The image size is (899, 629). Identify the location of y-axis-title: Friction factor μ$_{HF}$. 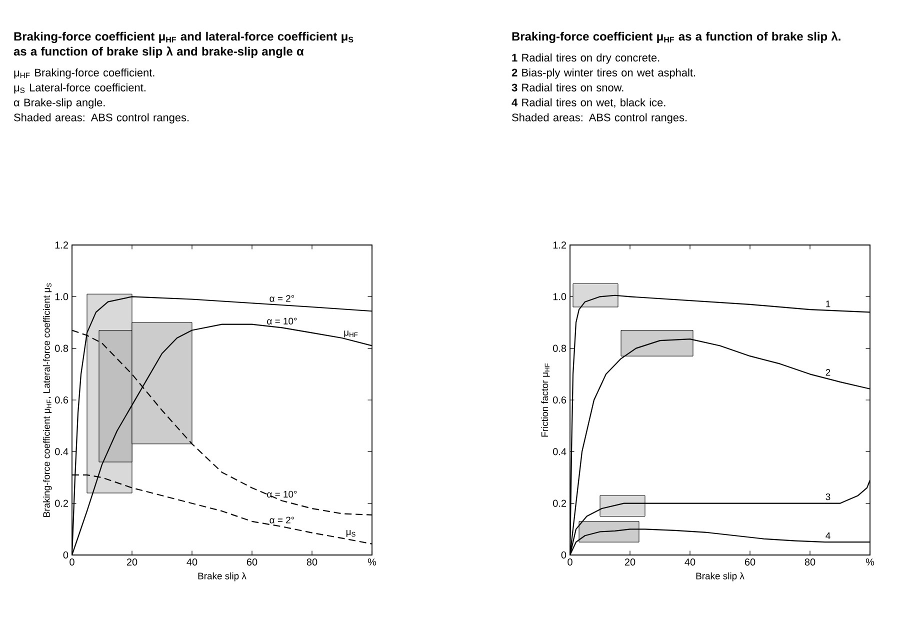
(545, 400).